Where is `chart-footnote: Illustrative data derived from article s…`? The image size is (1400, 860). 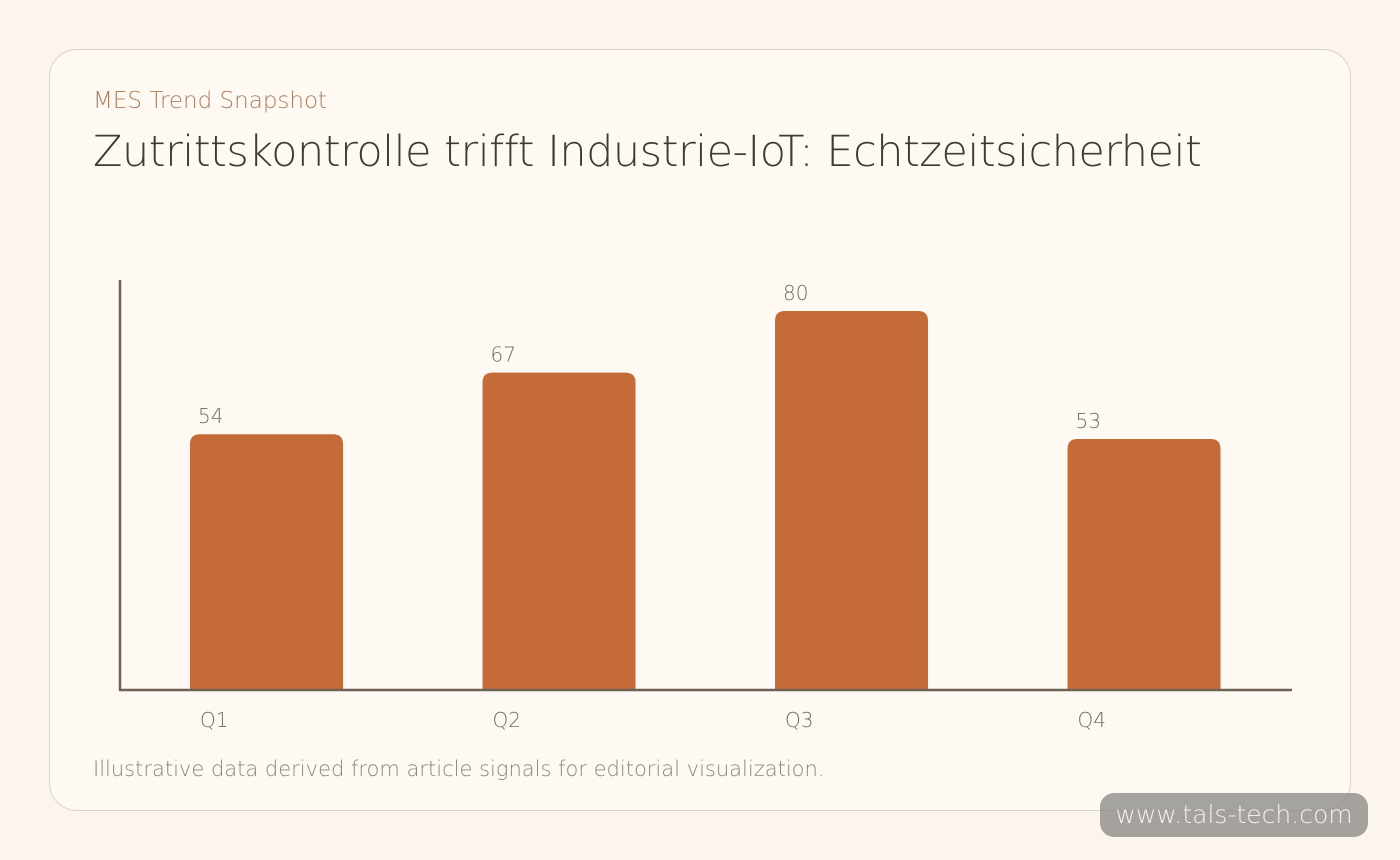 chart-footnote: Illustrative data derived from article s… is located at coordinates (459, 769).